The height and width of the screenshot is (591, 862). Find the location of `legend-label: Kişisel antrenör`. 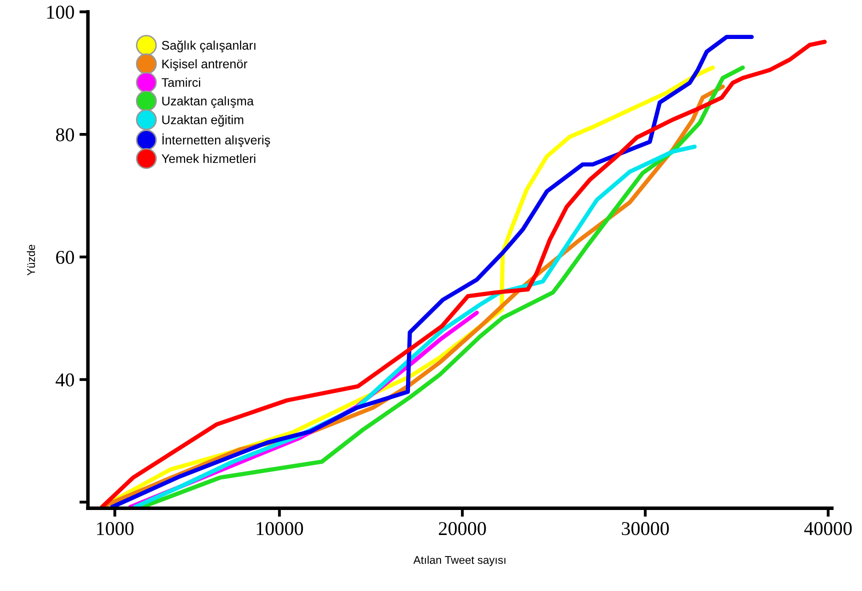

legend-label: Kişisel antrenör is located at coordinates (205, 65).